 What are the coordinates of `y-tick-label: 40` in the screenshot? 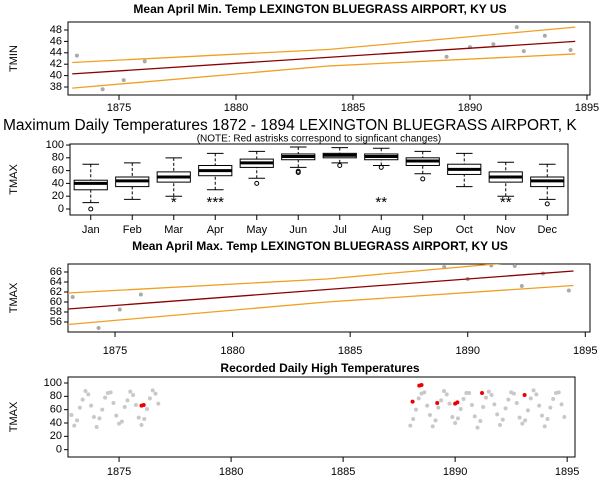 It's located at (56, 76).